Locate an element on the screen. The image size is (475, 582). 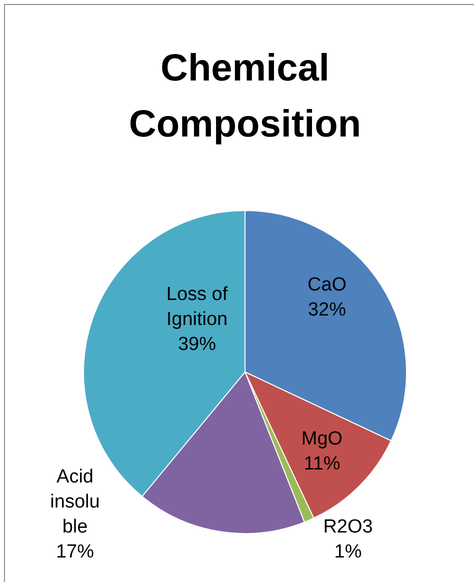
slice-label: Loss of Ignition is located at coordinates (197, 307).